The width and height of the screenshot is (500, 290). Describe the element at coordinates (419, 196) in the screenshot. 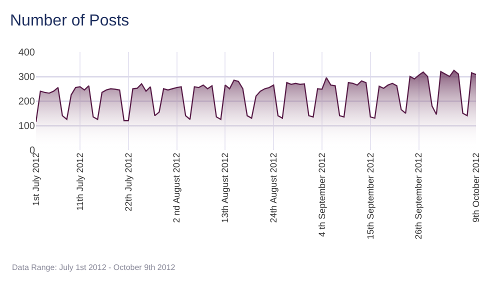

I see `x-tick-label: 26th September 2012` at that location.